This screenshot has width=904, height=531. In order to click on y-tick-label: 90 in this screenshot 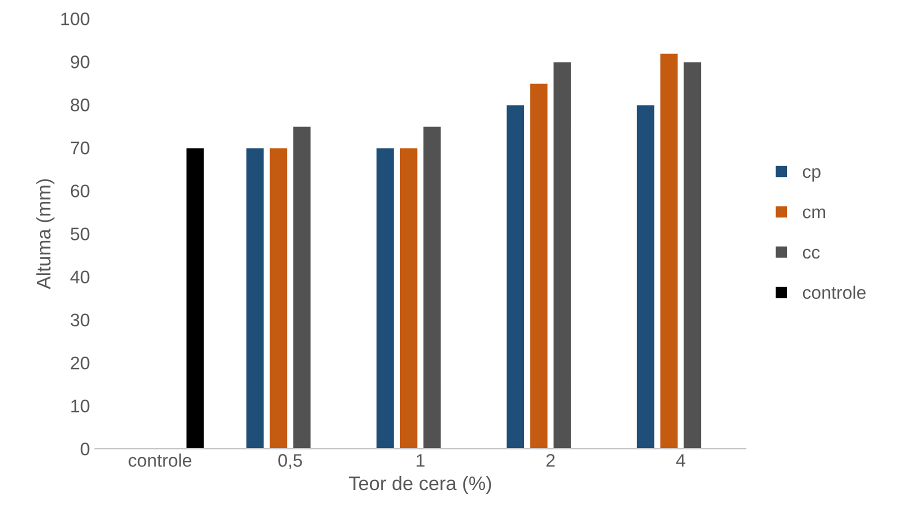, I will do `click(80, 62)`.